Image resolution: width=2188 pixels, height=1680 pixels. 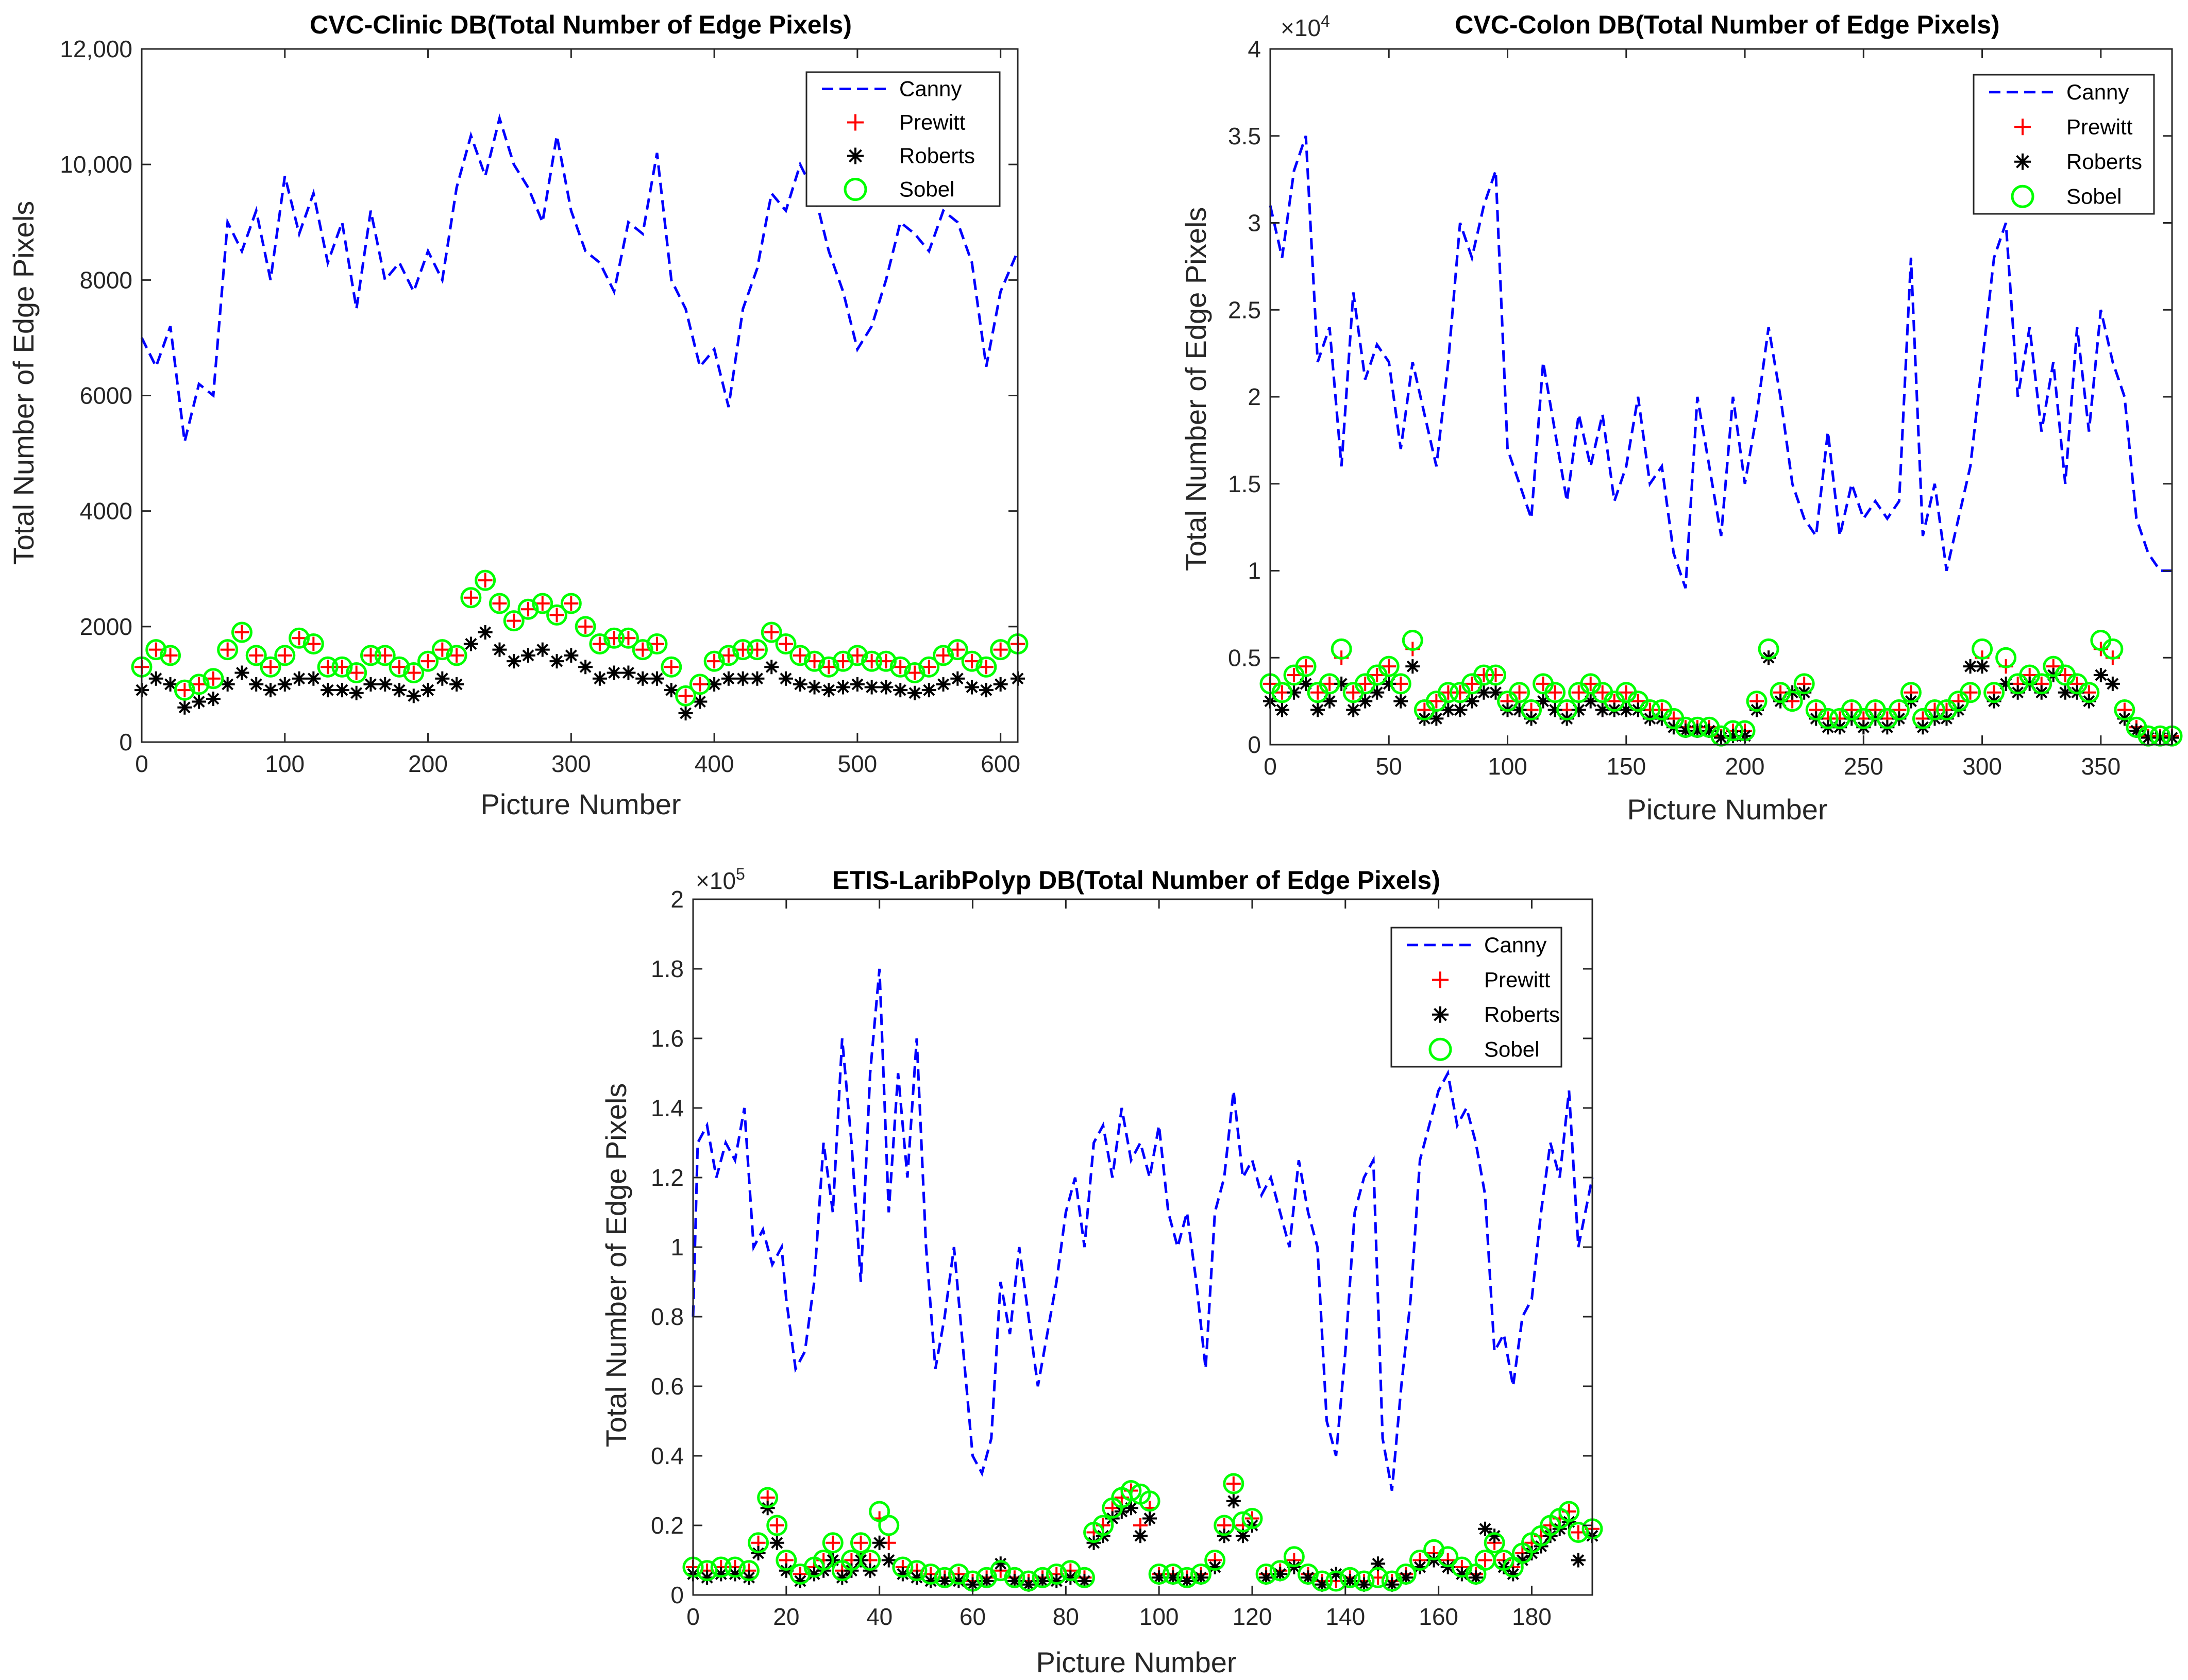 I want to click on series-canny, so click(x=1720, y=362).